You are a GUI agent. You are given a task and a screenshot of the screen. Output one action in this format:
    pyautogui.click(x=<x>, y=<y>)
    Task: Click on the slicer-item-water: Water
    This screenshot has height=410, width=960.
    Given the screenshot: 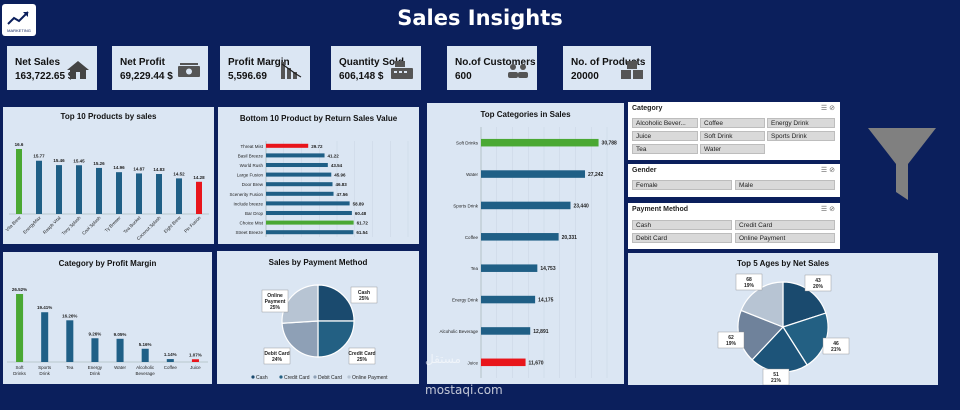 What is the action you would take?
    pyautogui.click(x=732, y=149)
    